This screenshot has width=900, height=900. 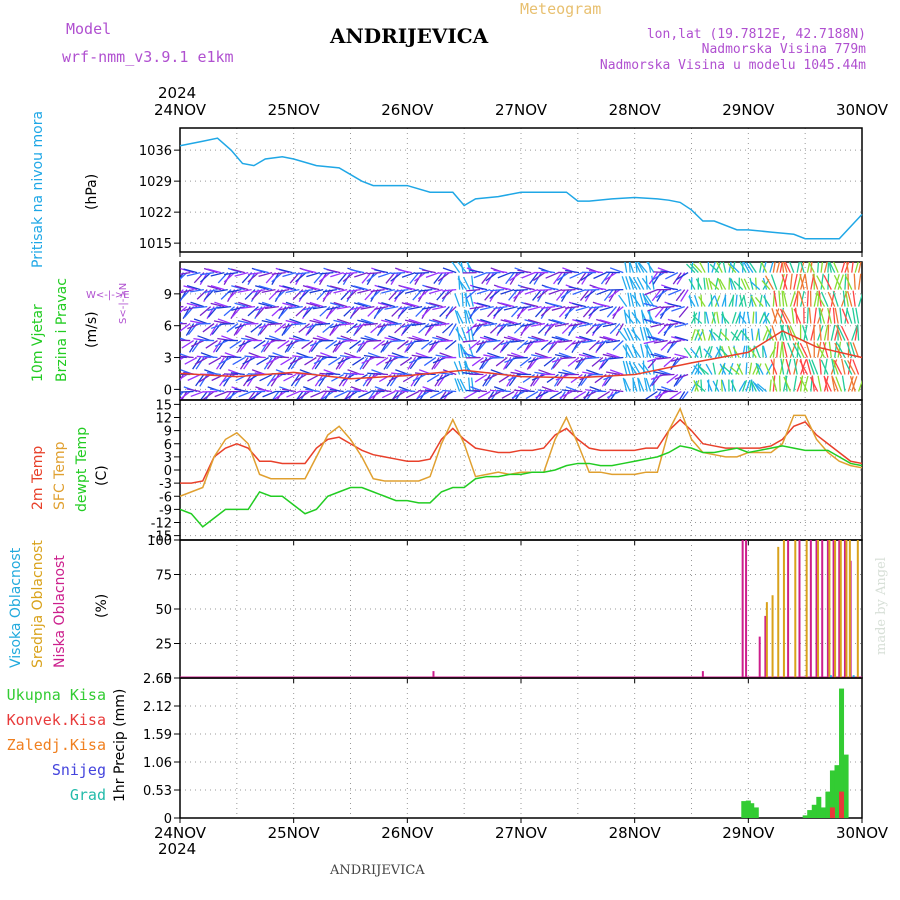 I want to click on y-tick-label: 1.06, so click(x=157, y=763).